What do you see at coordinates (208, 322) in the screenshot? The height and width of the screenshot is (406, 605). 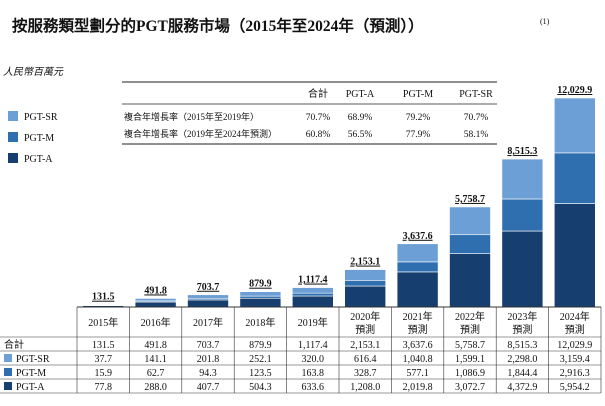 I see `x-tick-label: 2017年` at bounding box center [208, 322].